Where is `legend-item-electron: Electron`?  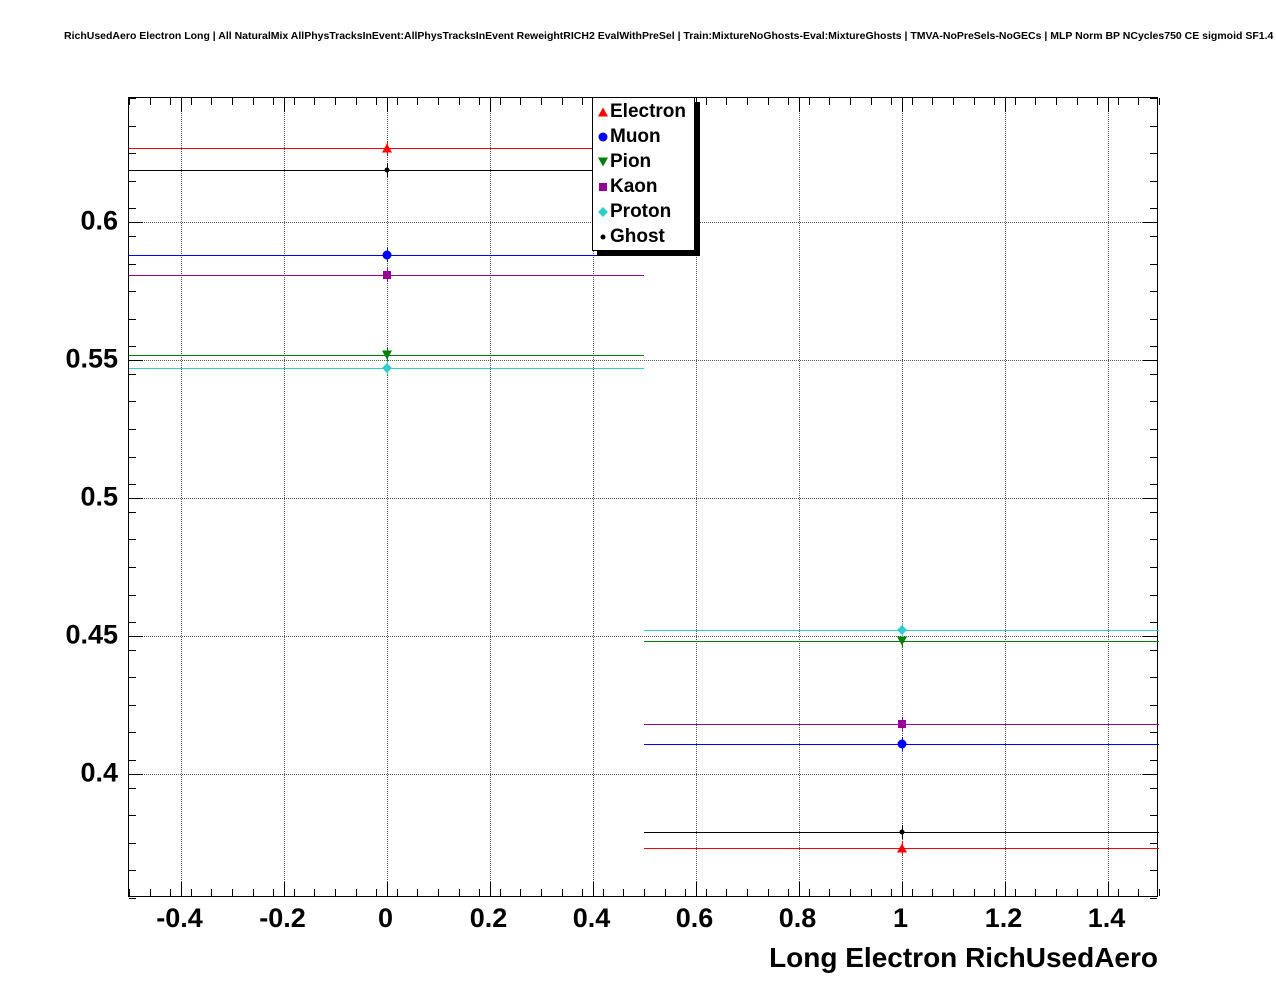
legend-item-electron: Electron is located at coordinates (643, 111).